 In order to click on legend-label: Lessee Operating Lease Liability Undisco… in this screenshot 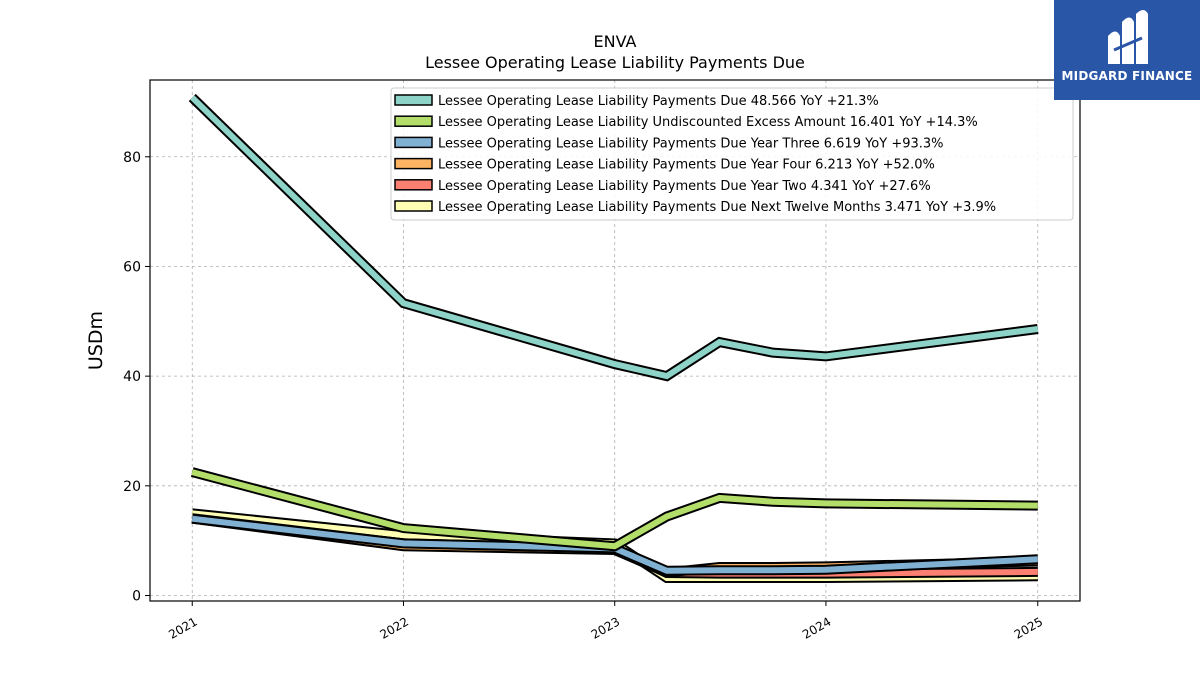, I will do `click(708, 122)`.